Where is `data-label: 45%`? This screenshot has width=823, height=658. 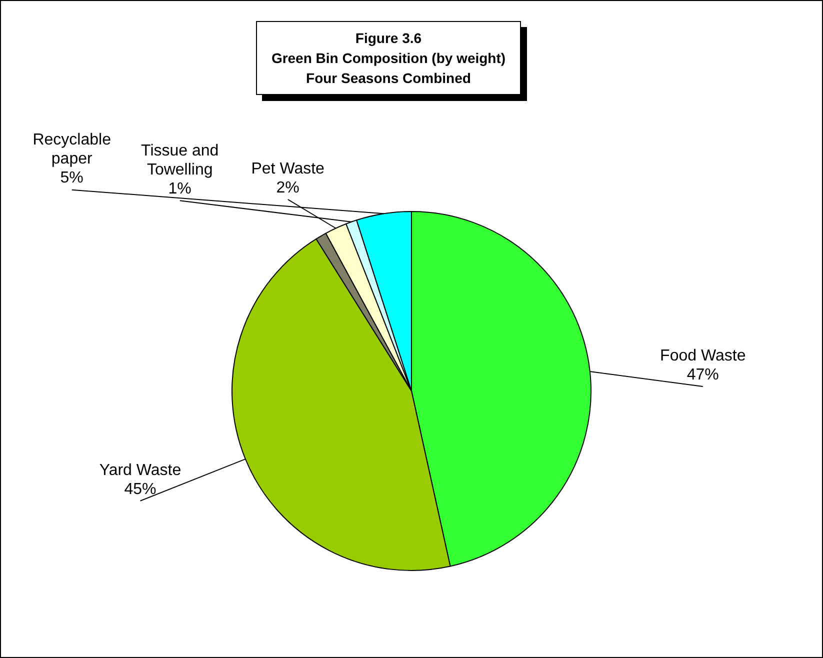
data-label: 45% is located at coordinates (140, 489).